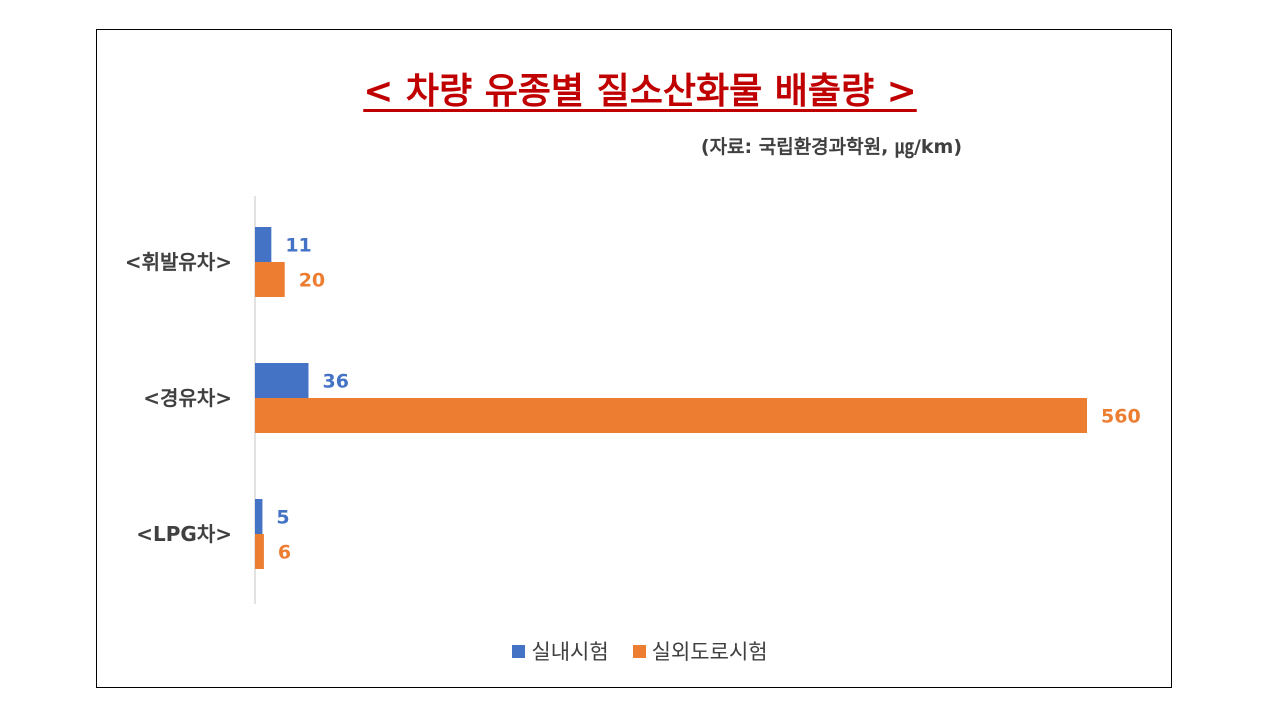  Describe the element at coordinates (335, 382) in the screenshot. I see `data-label: 36` at that location.